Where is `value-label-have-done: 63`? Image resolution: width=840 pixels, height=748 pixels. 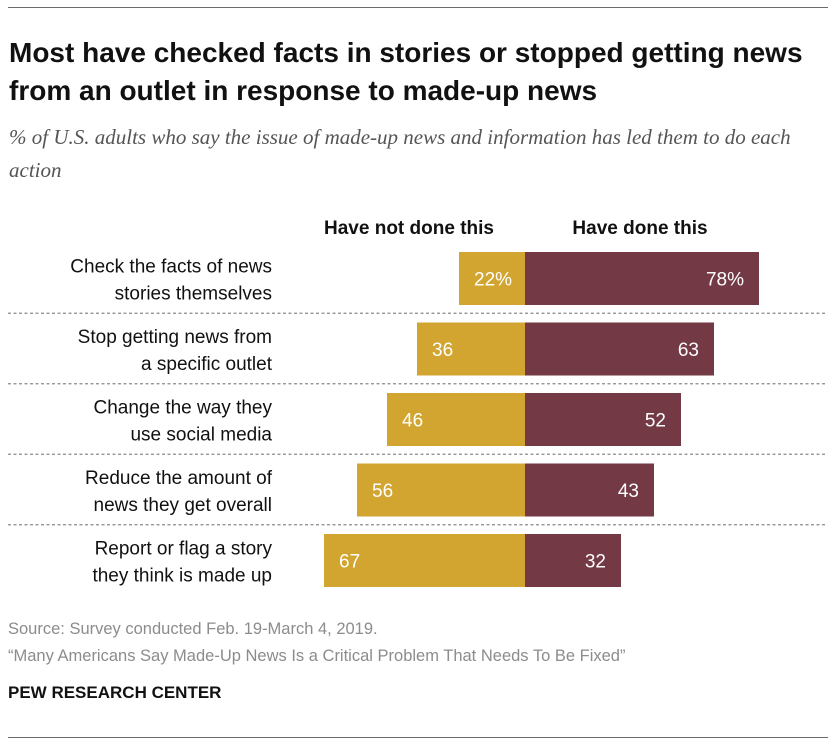 value-label-have-done: 63 is located at coordinates (688, 350).